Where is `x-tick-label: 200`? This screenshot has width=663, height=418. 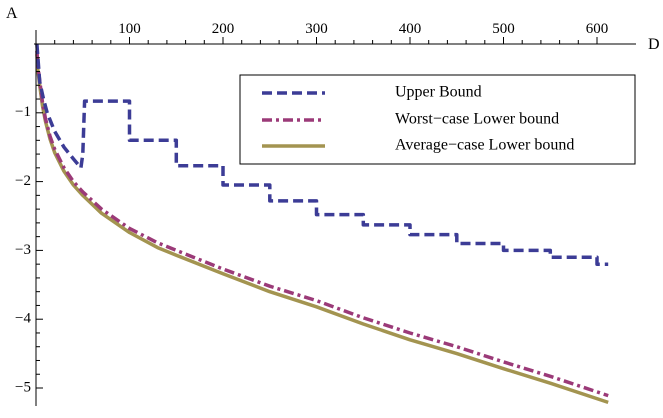 x-tick-label: 200 is located at coordinates (223, 29).